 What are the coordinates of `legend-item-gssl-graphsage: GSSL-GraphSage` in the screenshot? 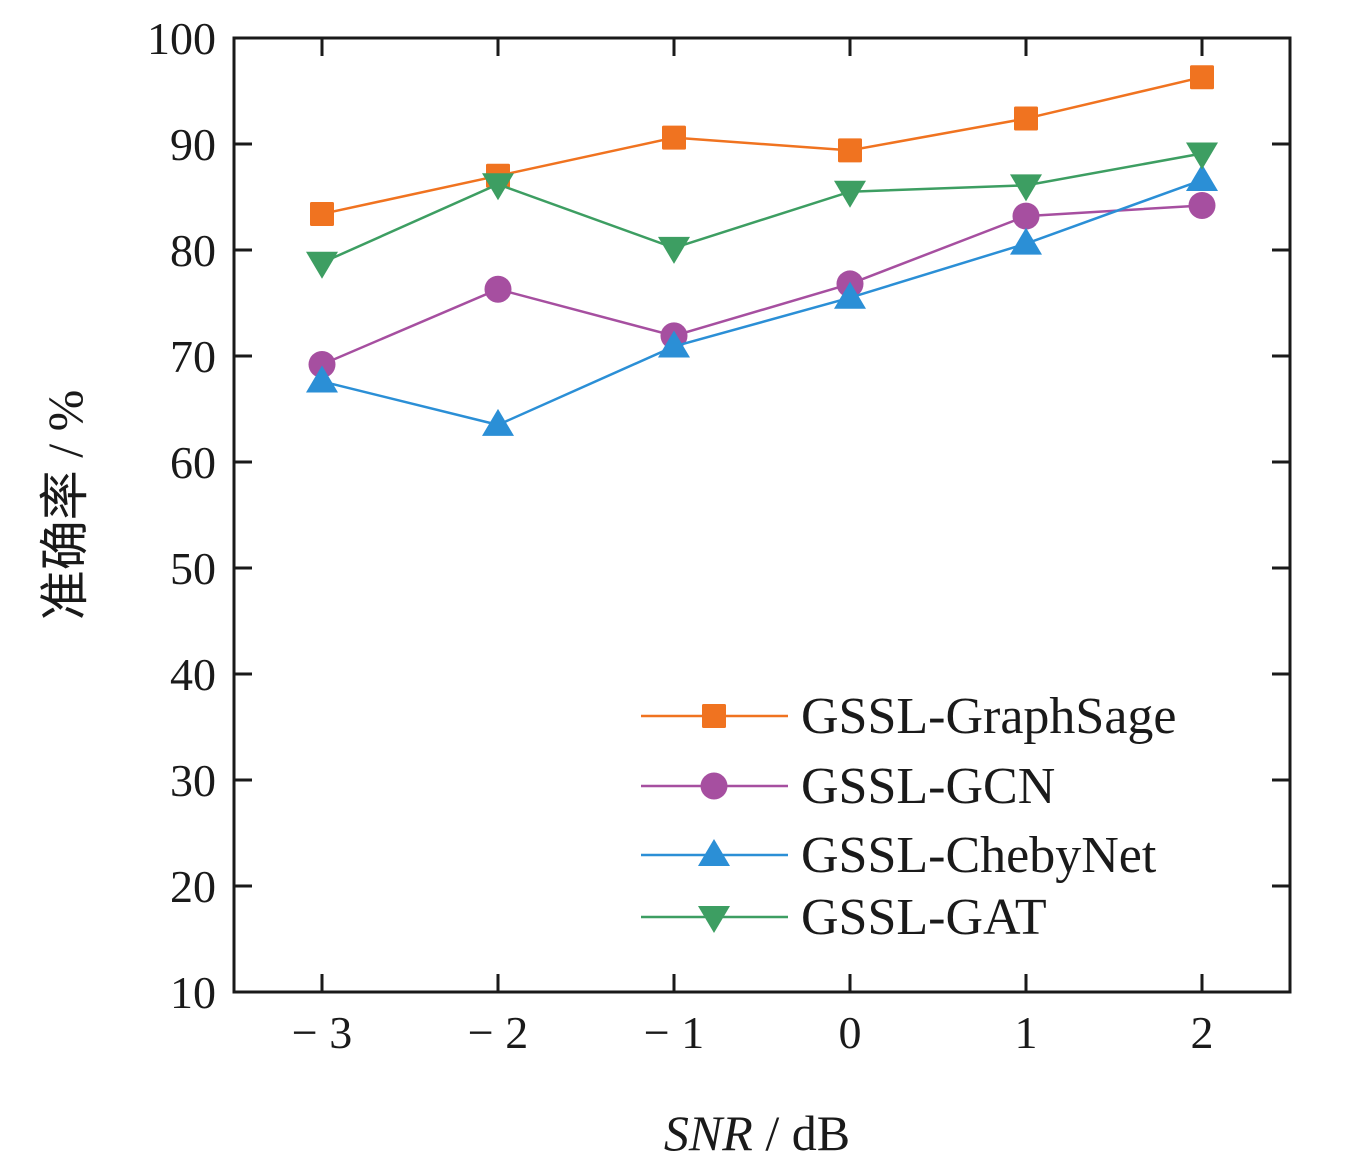 It's located at (909, 716).